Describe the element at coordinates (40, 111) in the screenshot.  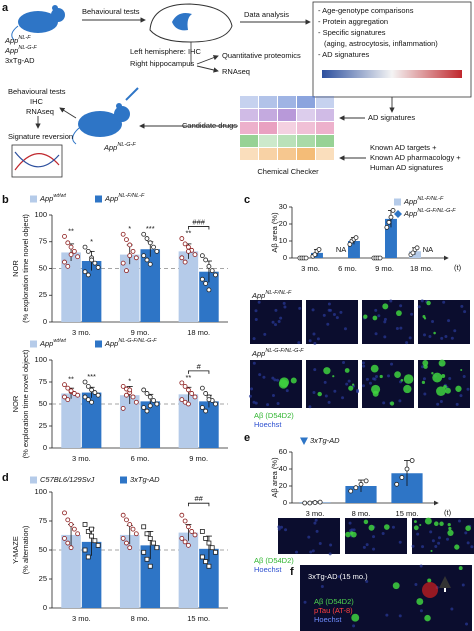
I see `validation: RNAseq` at that location.